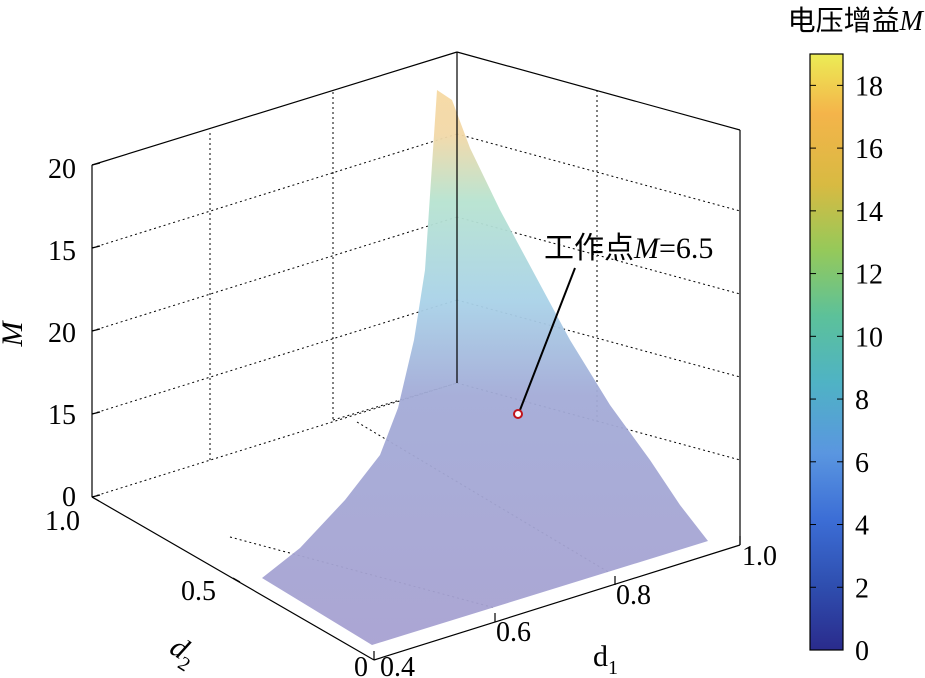  I want to click on annotation-label: 工作点M=6.5, so click(628, 248).